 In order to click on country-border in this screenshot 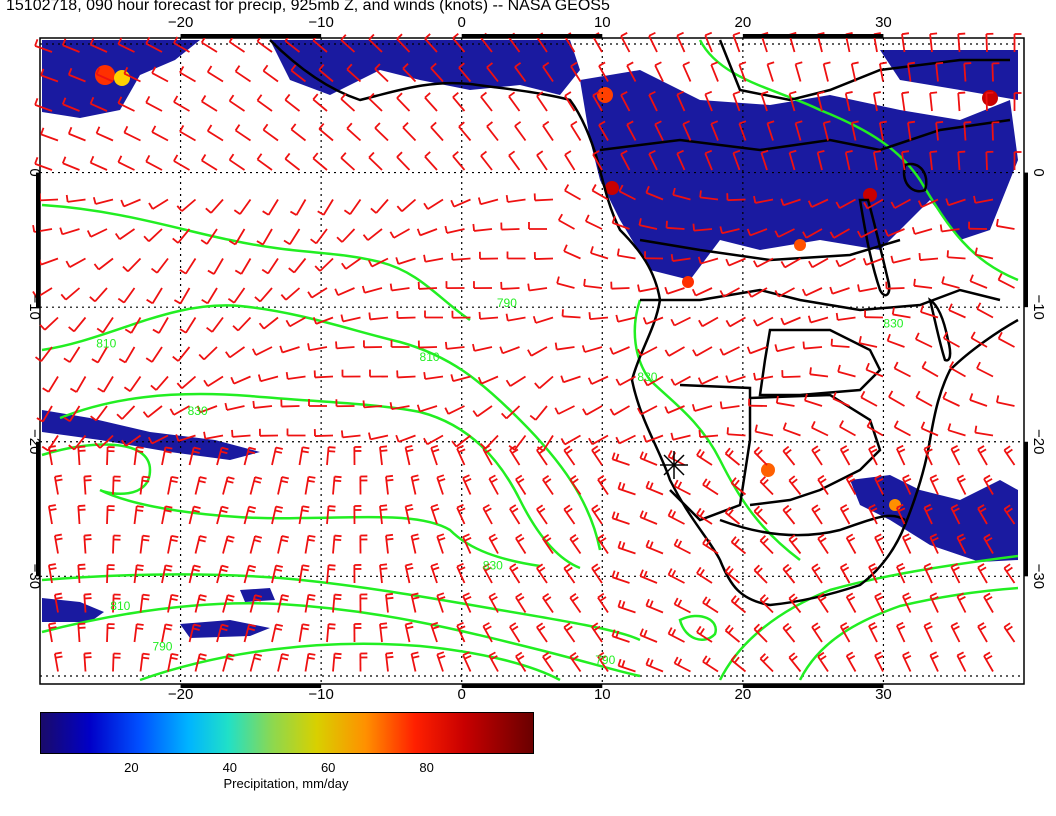, I will do `click(805, 135)`.